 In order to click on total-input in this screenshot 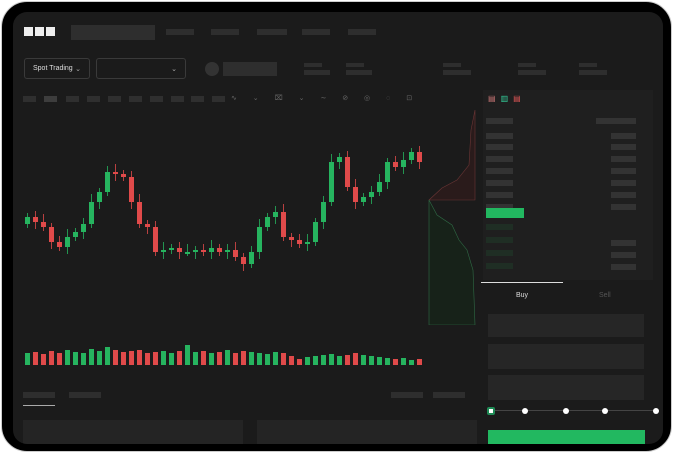, I will do `click(566, 387)`.